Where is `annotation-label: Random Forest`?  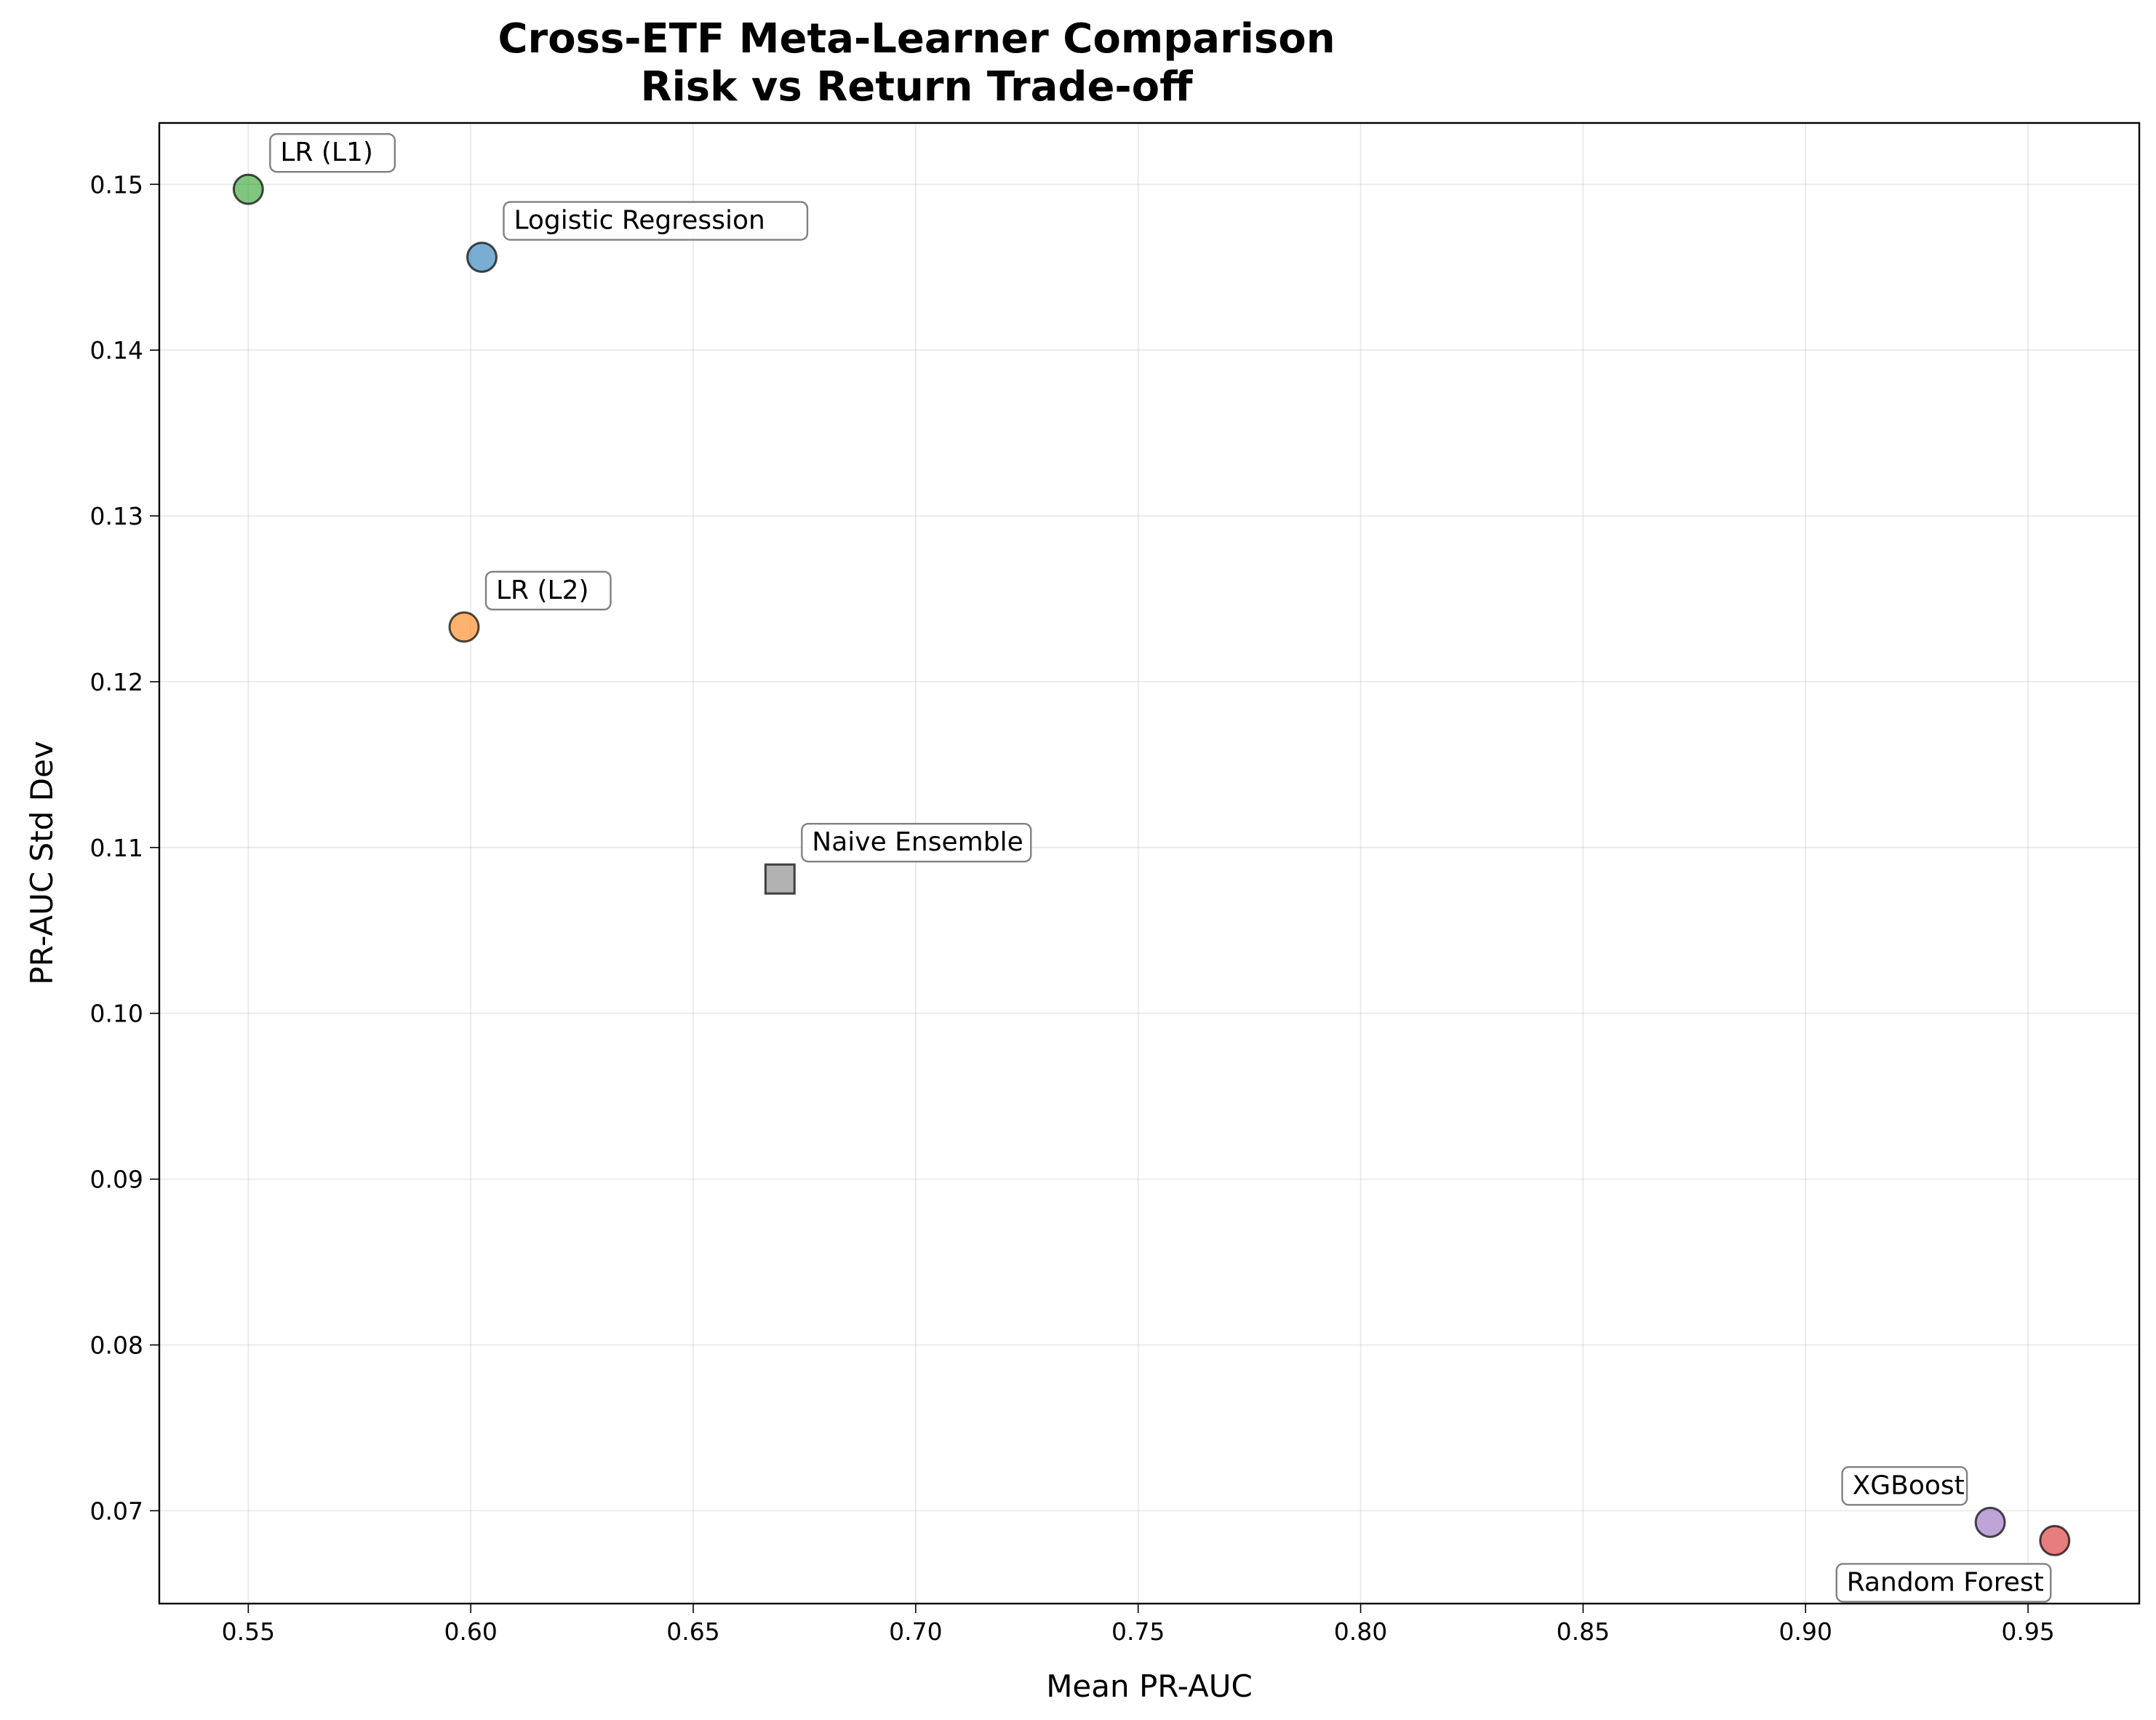 annotation-label: Random Forest is located at coordinates (1945, 1582).